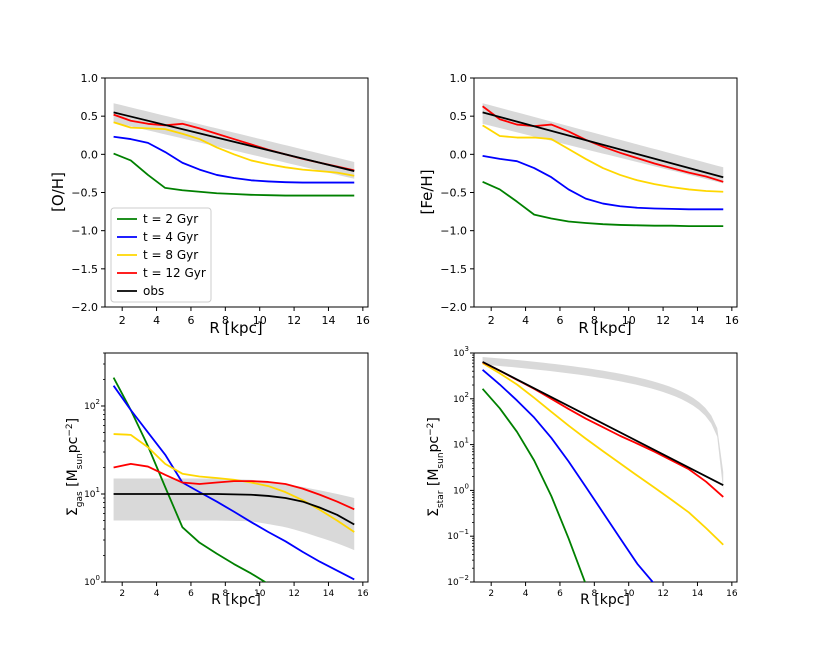 The image size is (817, 654). I want to click on panel-feh-ylabel: [Fe/H], so click(427, 191).